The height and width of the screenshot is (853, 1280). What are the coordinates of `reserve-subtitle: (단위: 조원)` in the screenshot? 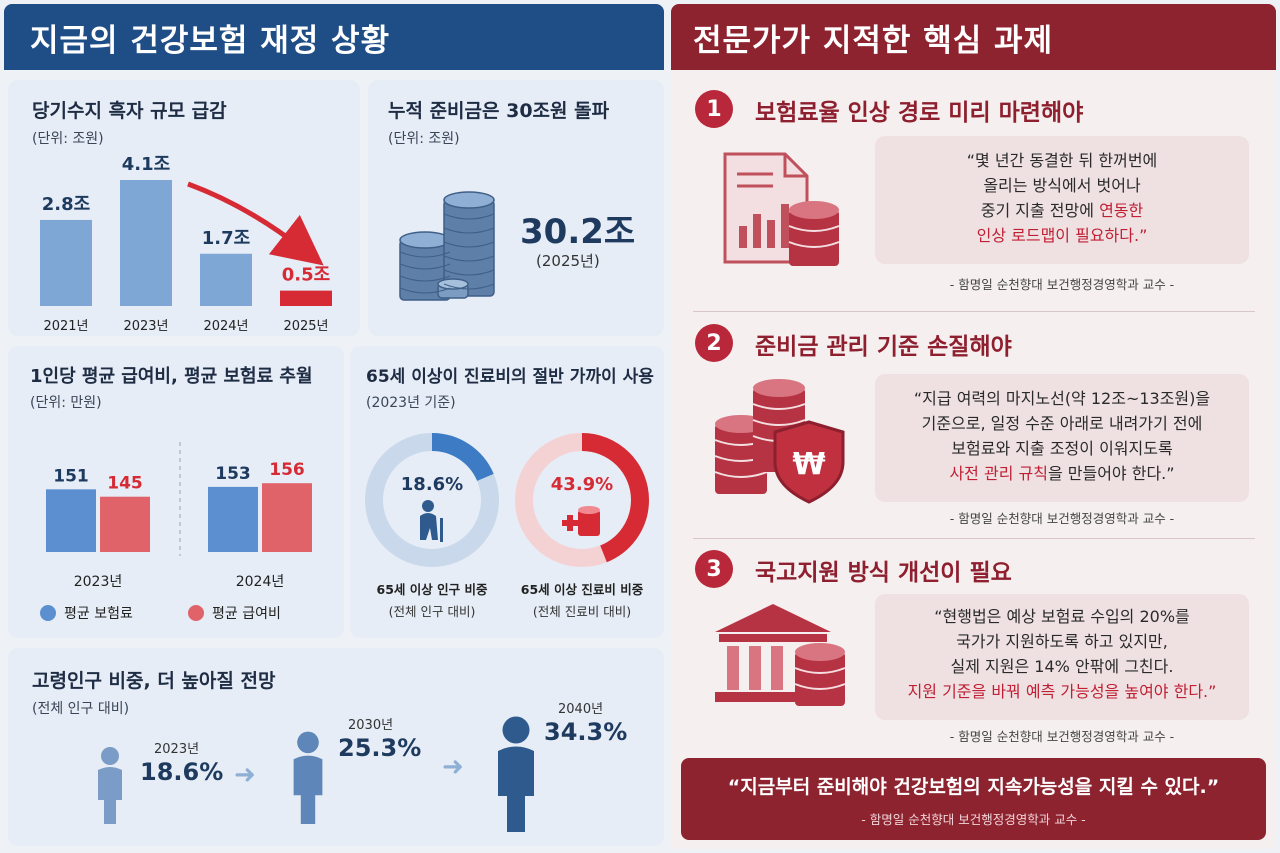 It's located at (424, 139).